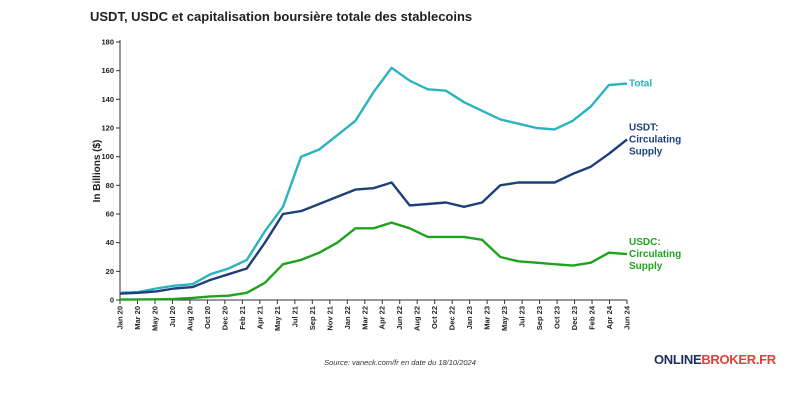  What do you see at coordinates (207, 317) in the screenshot?
I see `x-tick-label: Oct 20` at bounding box center [207, 317].